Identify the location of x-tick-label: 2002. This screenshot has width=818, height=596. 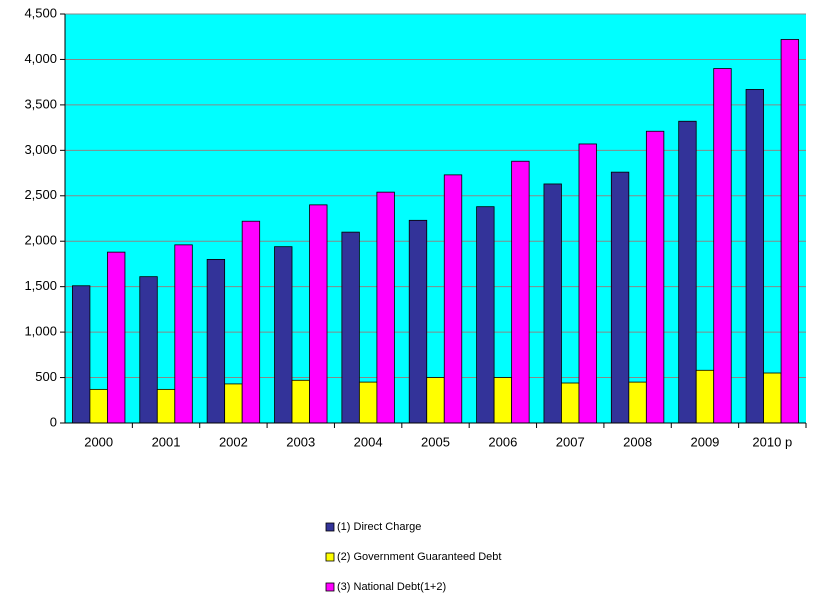
(233, 441).